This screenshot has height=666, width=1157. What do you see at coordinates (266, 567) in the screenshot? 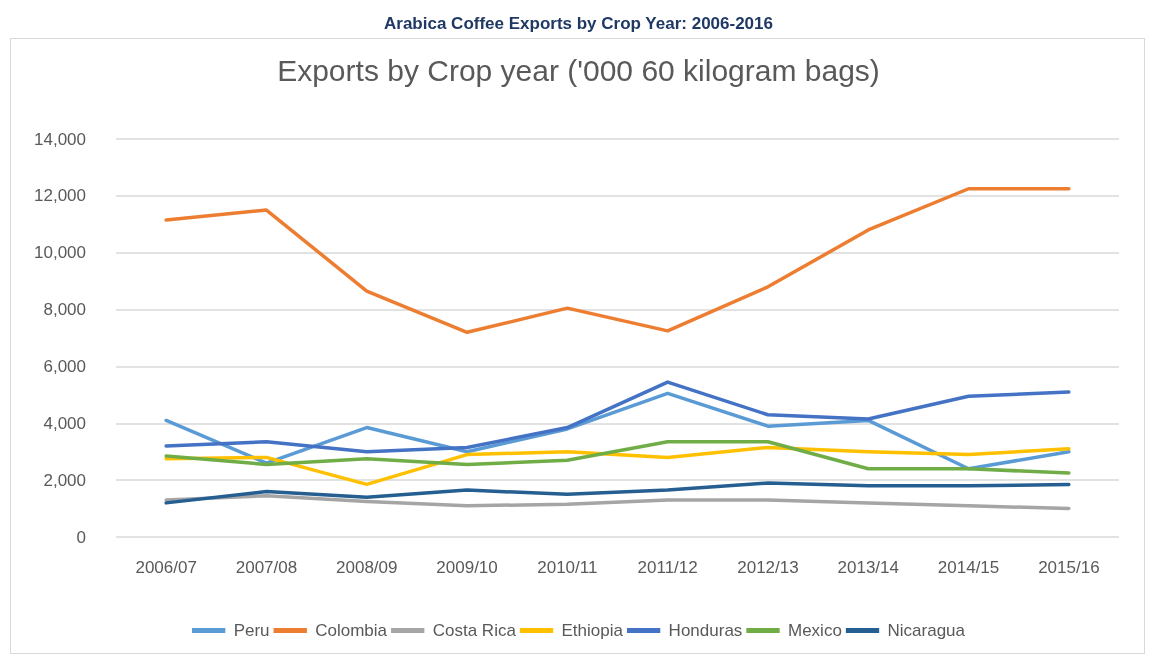
I see `x-tick-label: 2007/08` at bounding box center [266, 567].